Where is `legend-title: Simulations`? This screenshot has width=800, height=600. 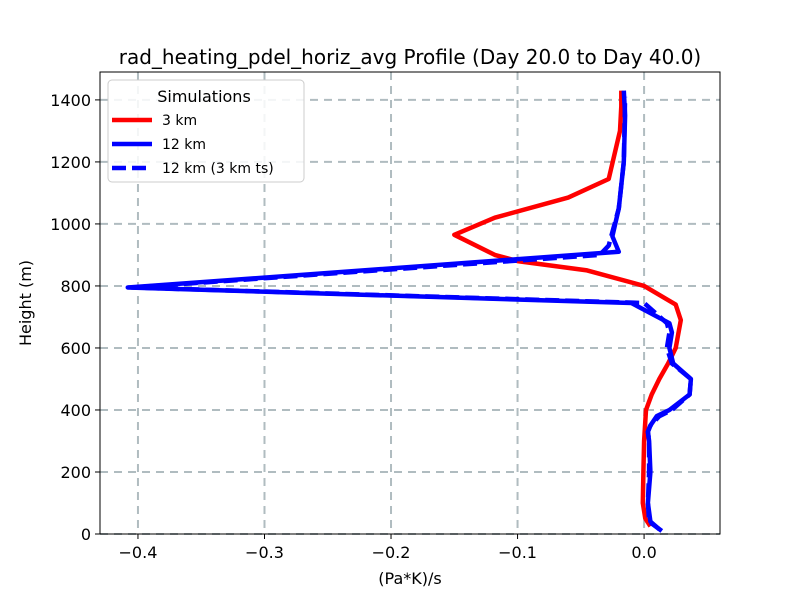 legend-title: Simulations is located at coordinates (204, 96).